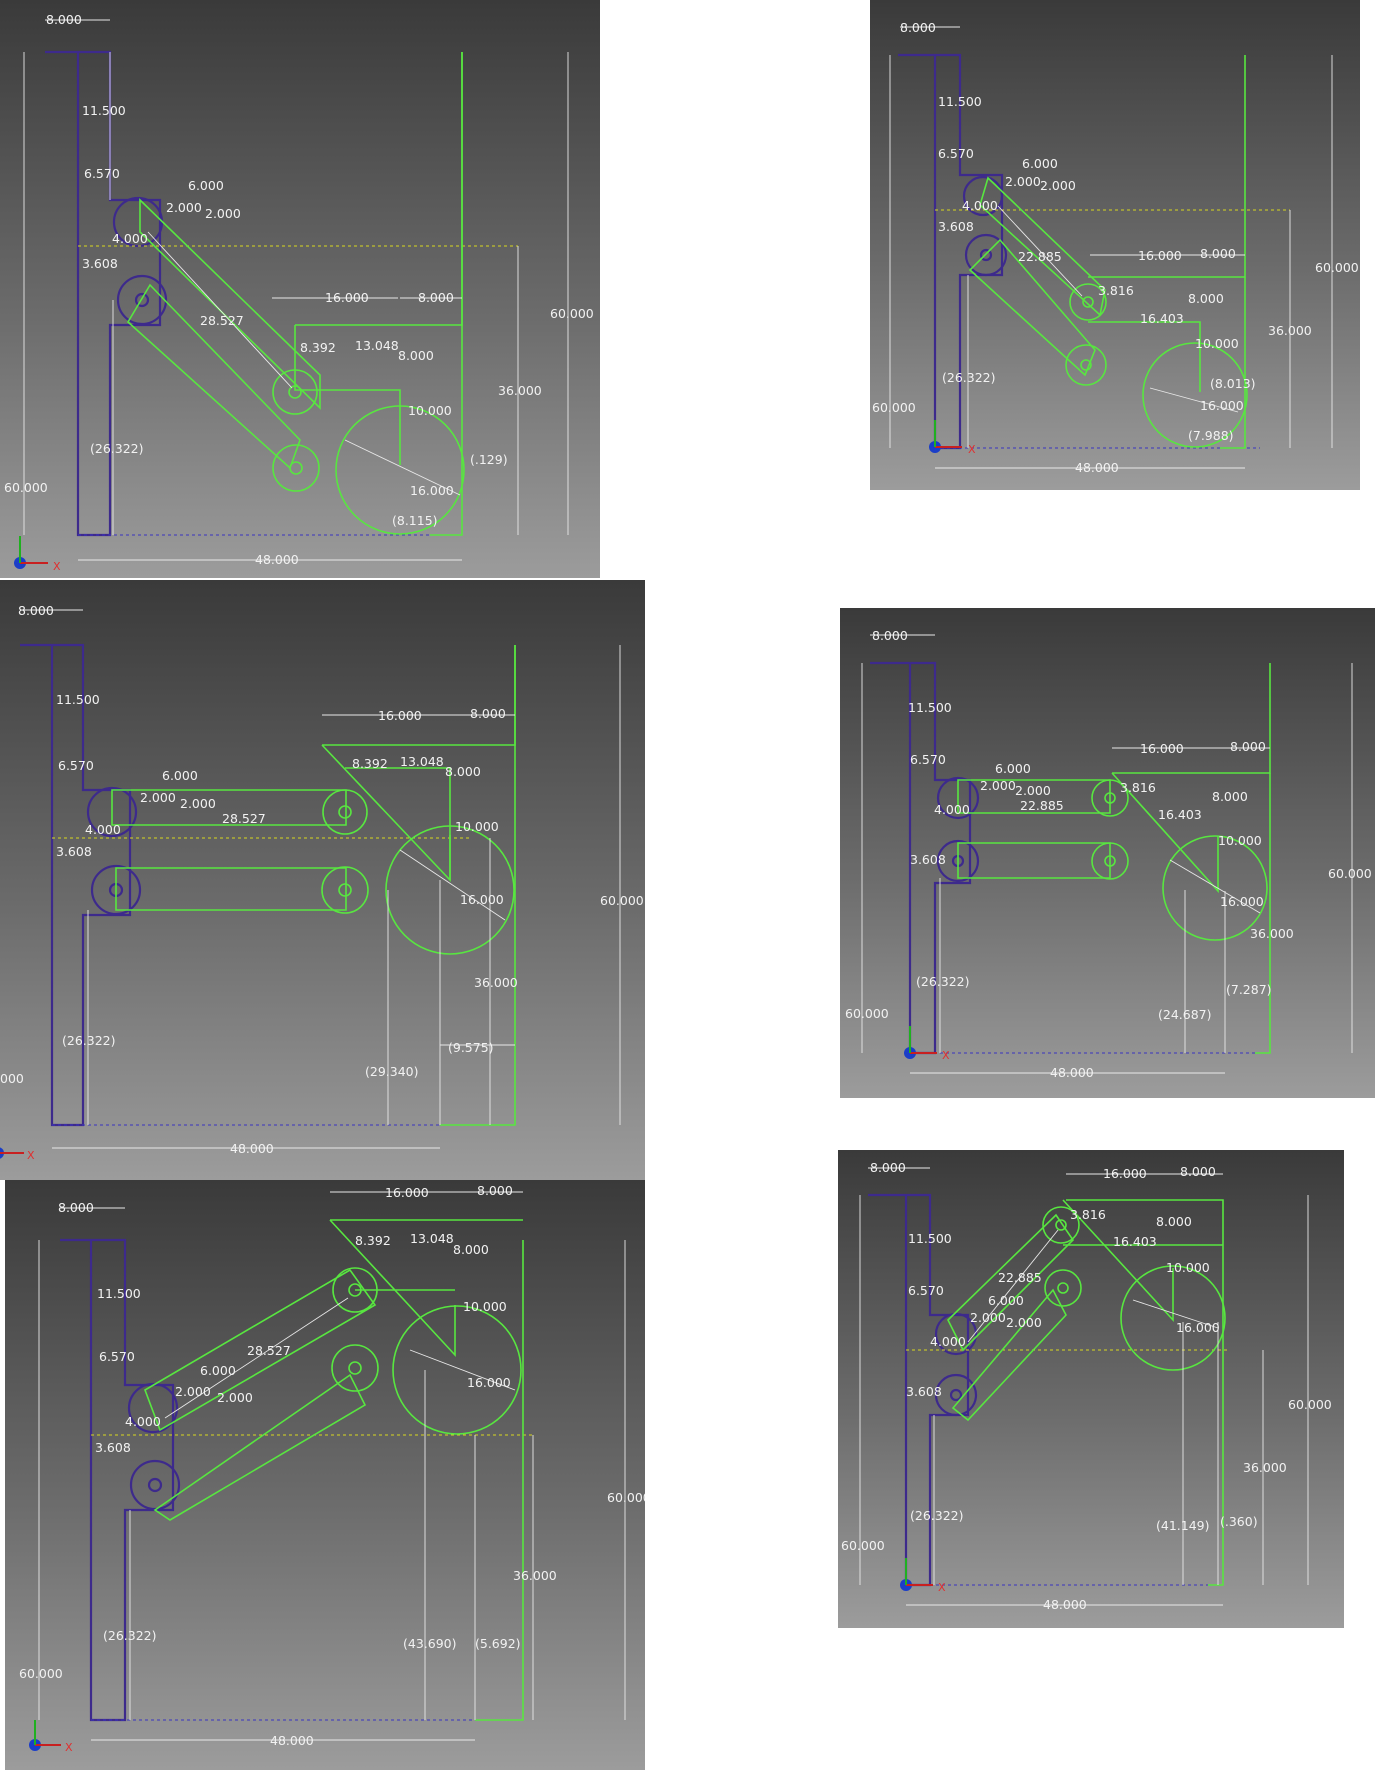 This screenshot has width=1379, height=1770. What do you see at coordinates (244, 818) in the screenshot?
I see `dim-link-len: 28.527` at bounding box center [244, 818].